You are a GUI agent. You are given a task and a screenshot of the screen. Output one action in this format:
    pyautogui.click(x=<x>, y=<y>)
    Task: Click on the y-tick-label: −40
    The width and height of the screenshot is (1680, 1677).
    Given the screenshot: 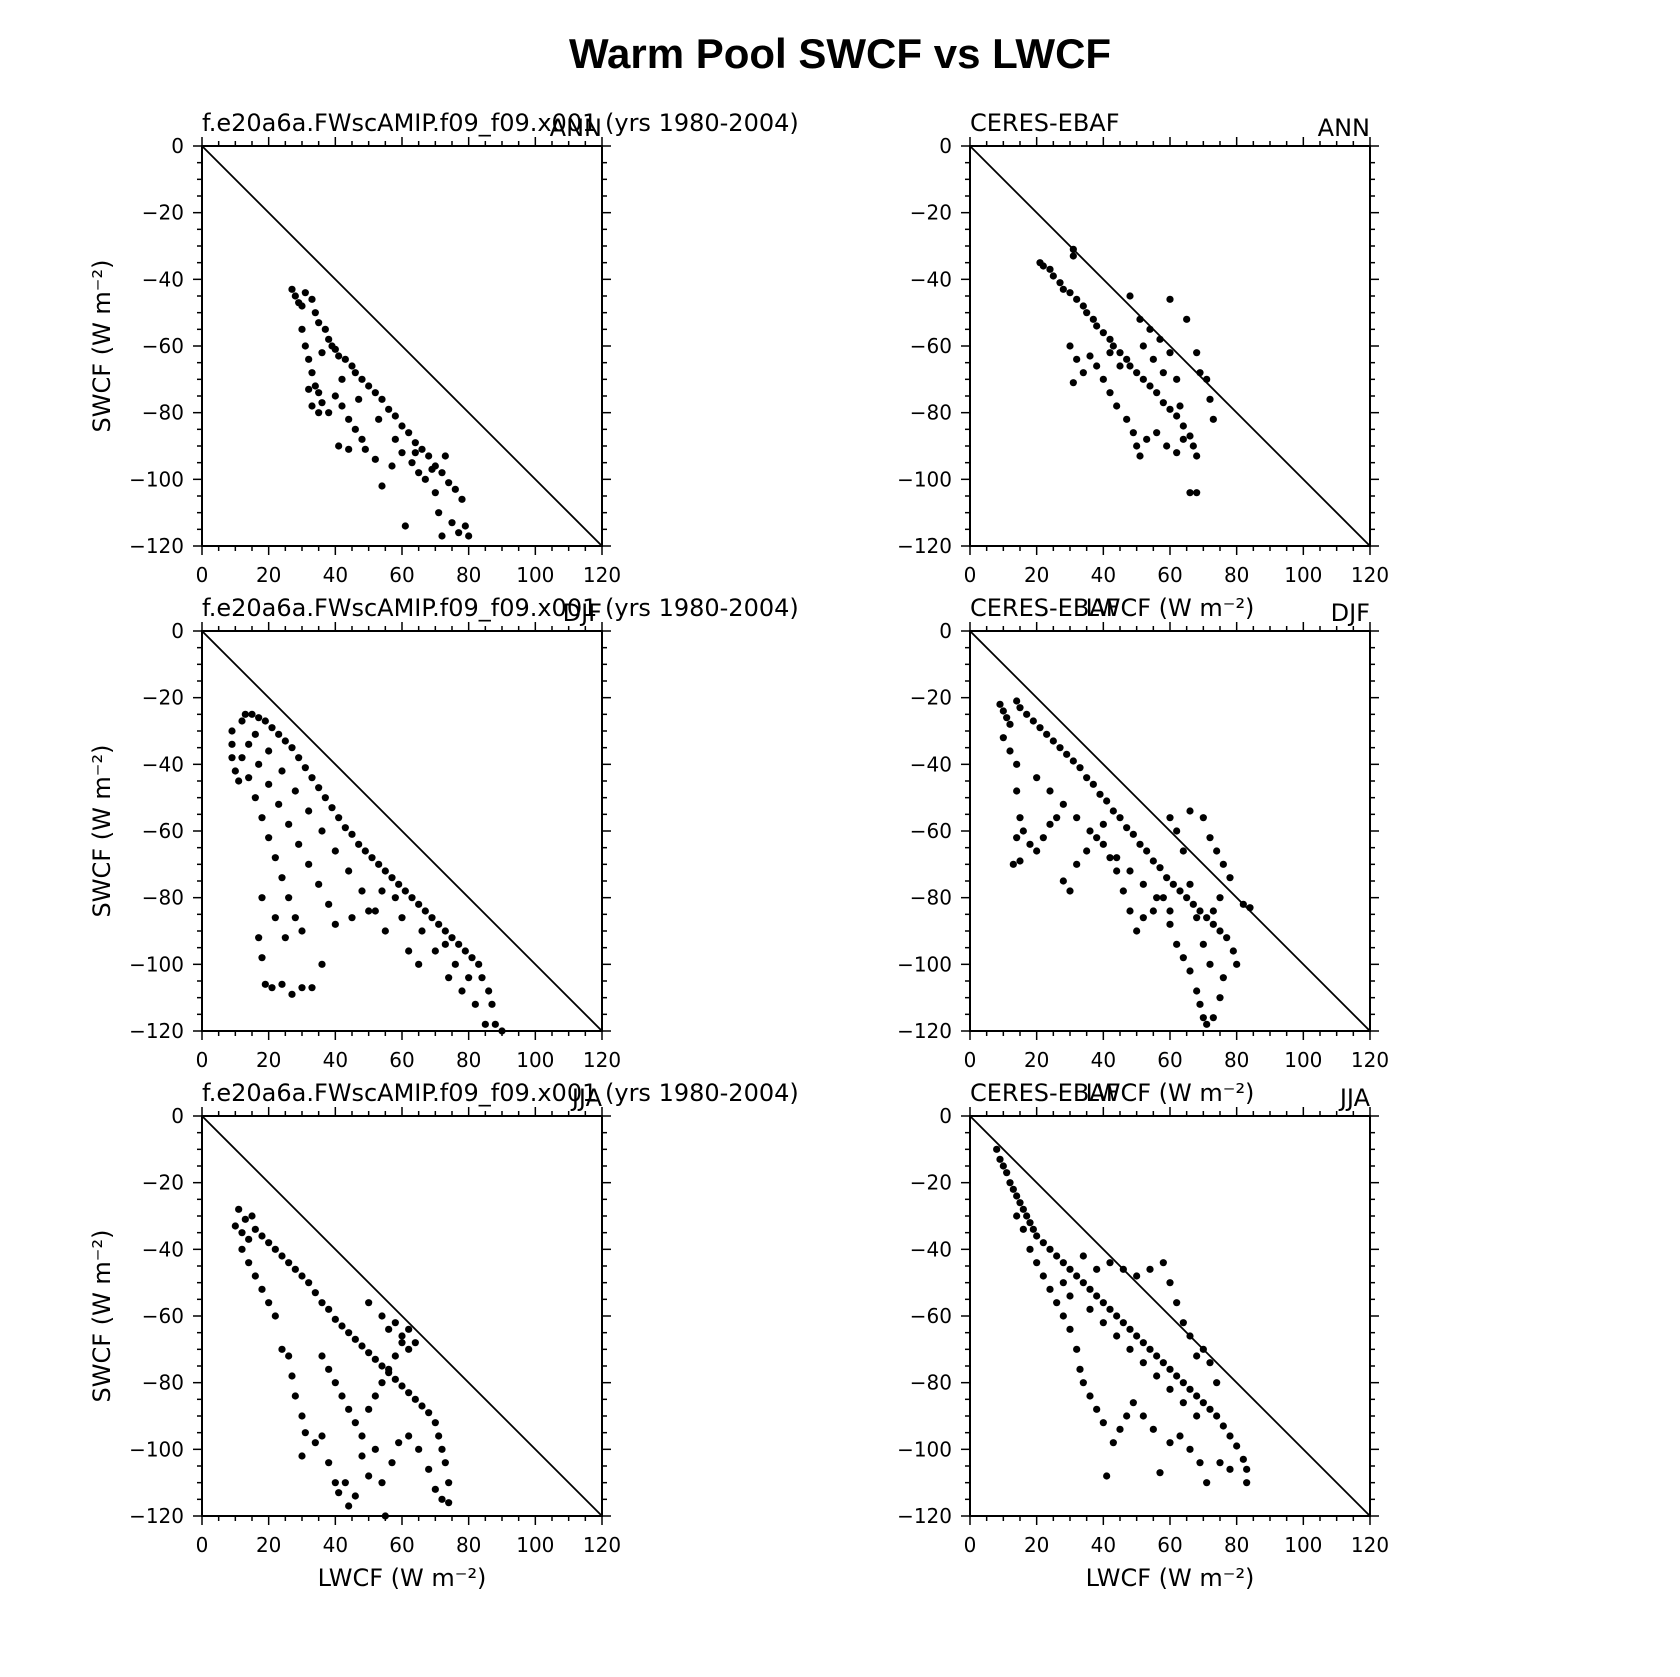 What is the action you would take?
    pyautogui.click(x=931, y=1249)
    